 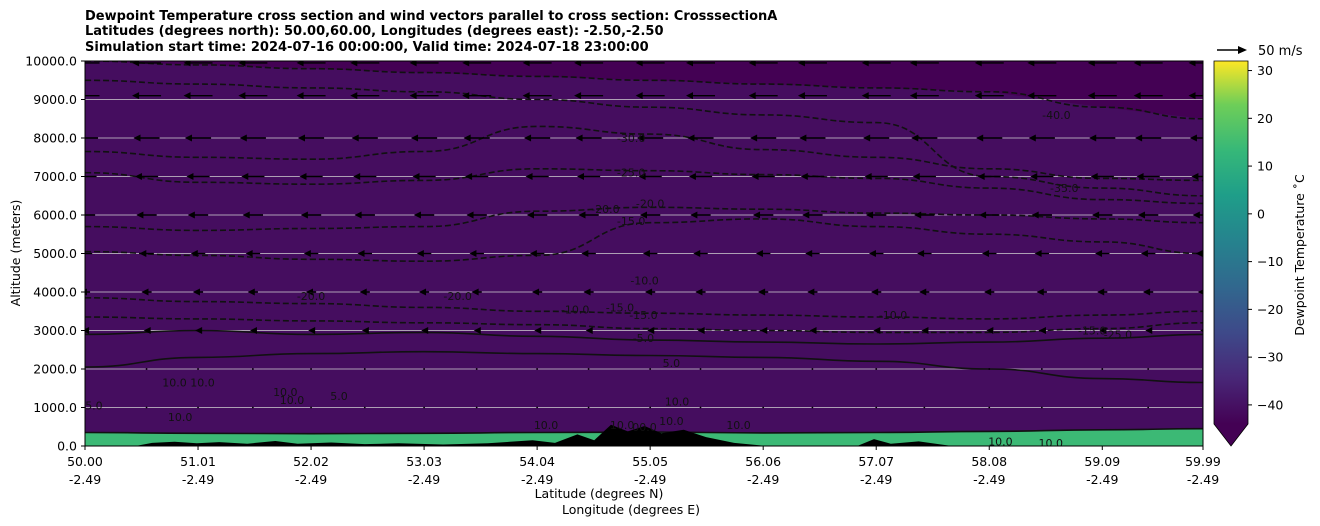 What do you see at coordinates (198, 461) in the screenshot?
I see `x-tick-label-lat: 51.01` at bounding box center [198, 461].